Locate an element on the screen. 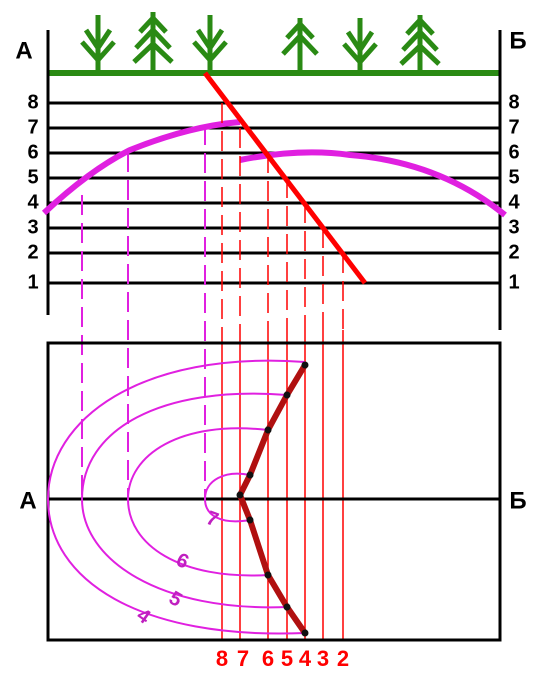 The image size is (550, 694). plan-left-label: А is located at coordinates (27, 500).